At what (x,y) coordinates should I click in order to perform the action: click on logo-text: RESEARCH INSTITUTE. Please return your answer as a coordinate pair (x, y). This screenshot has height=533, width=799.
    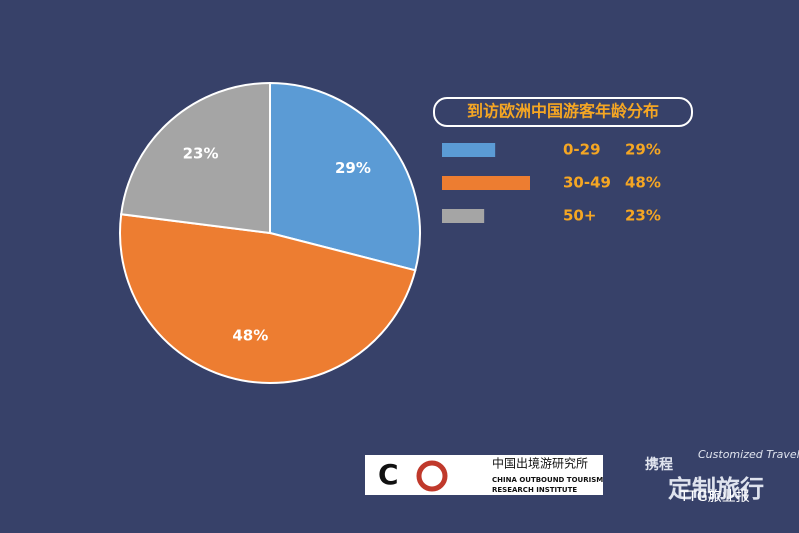
    Looking at the image, I should click on (534, 490).